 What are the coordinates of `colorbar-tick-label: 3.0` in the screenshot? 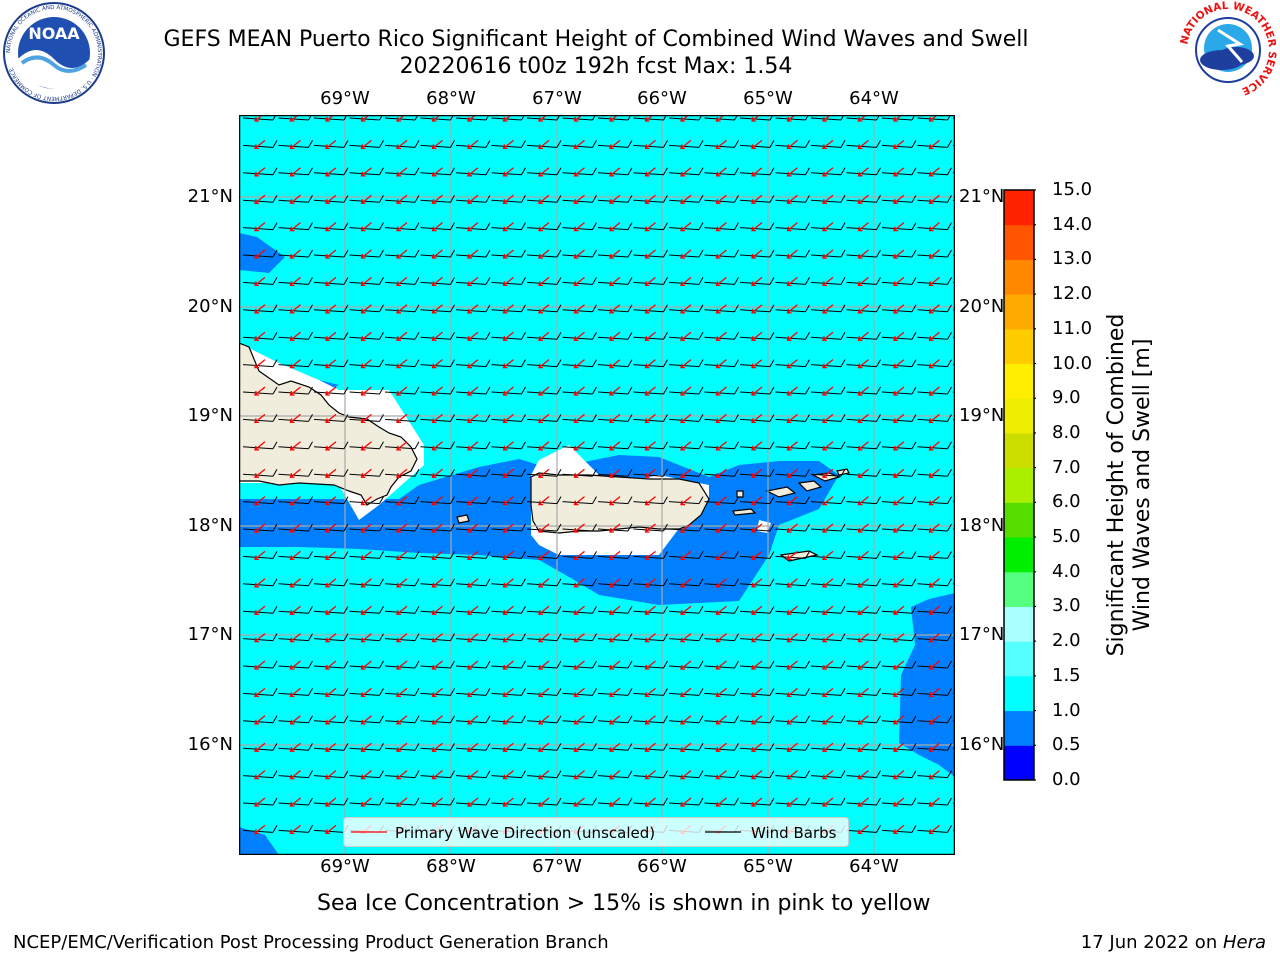 It's located at (1066, 606).